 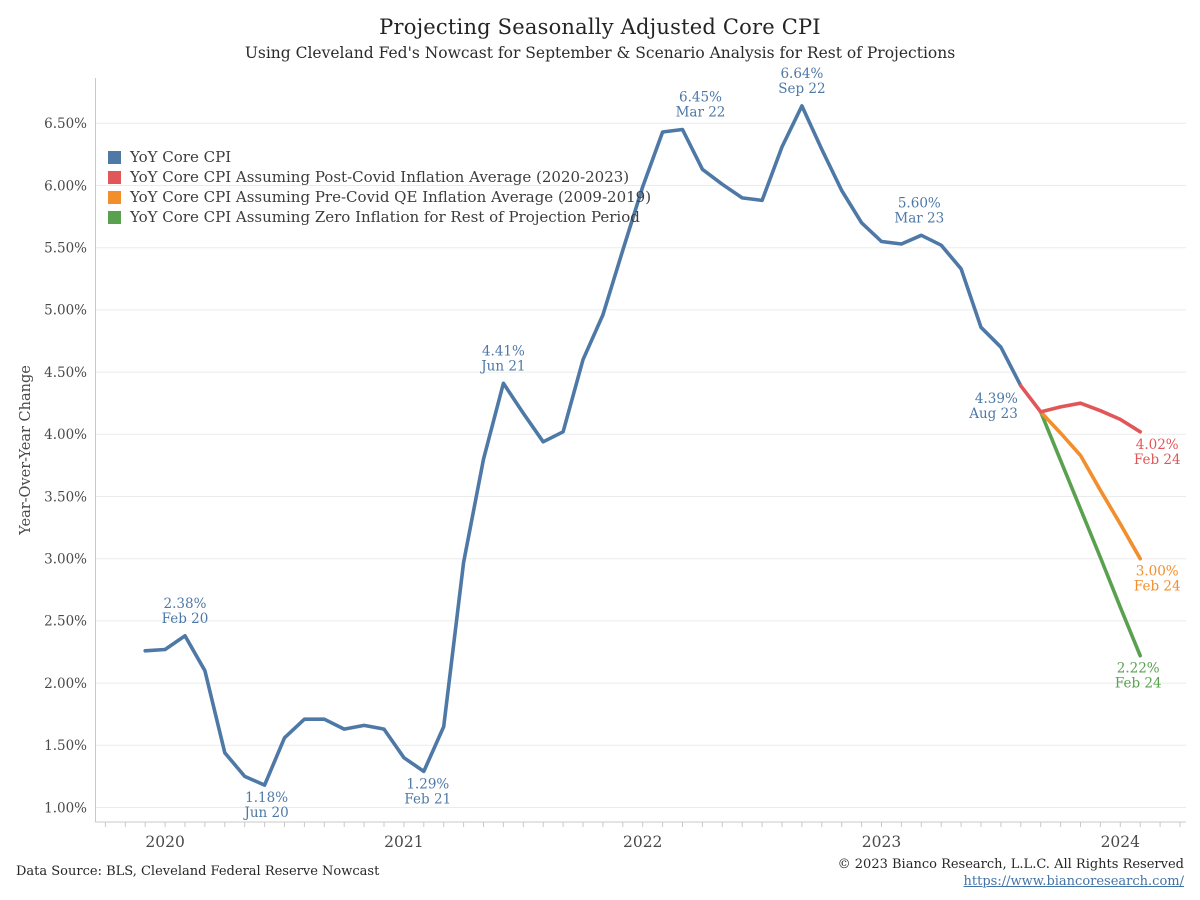 What do you see at coordinates (502, 366) in the screenshot?
I see `annotation-date: Jun 21` at bounding box center [502, 366].